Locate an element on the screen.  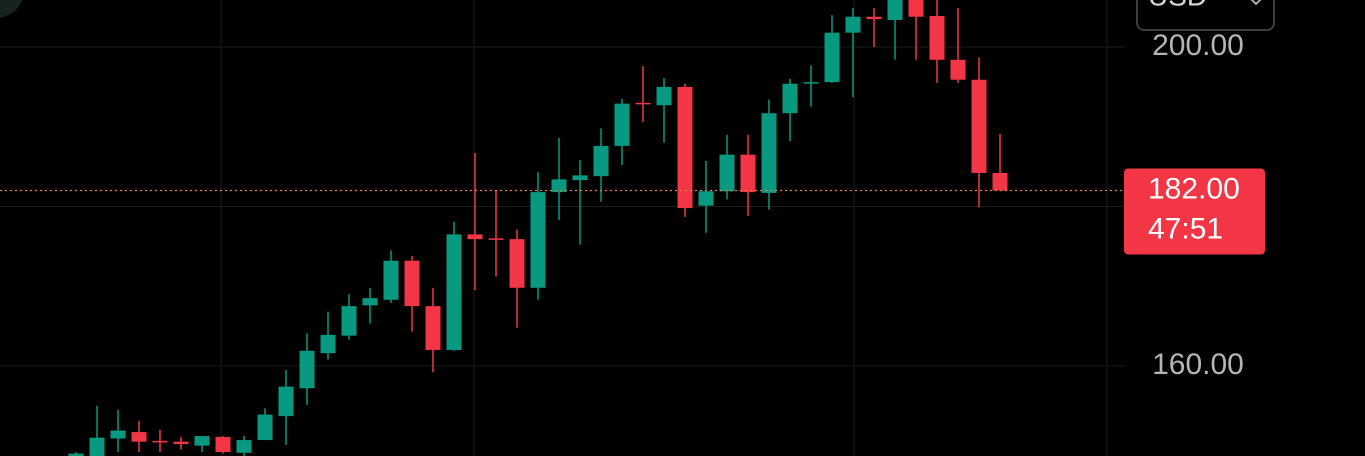
price-tag: 182.00 47:51 is located at coordinates (1194, 211).